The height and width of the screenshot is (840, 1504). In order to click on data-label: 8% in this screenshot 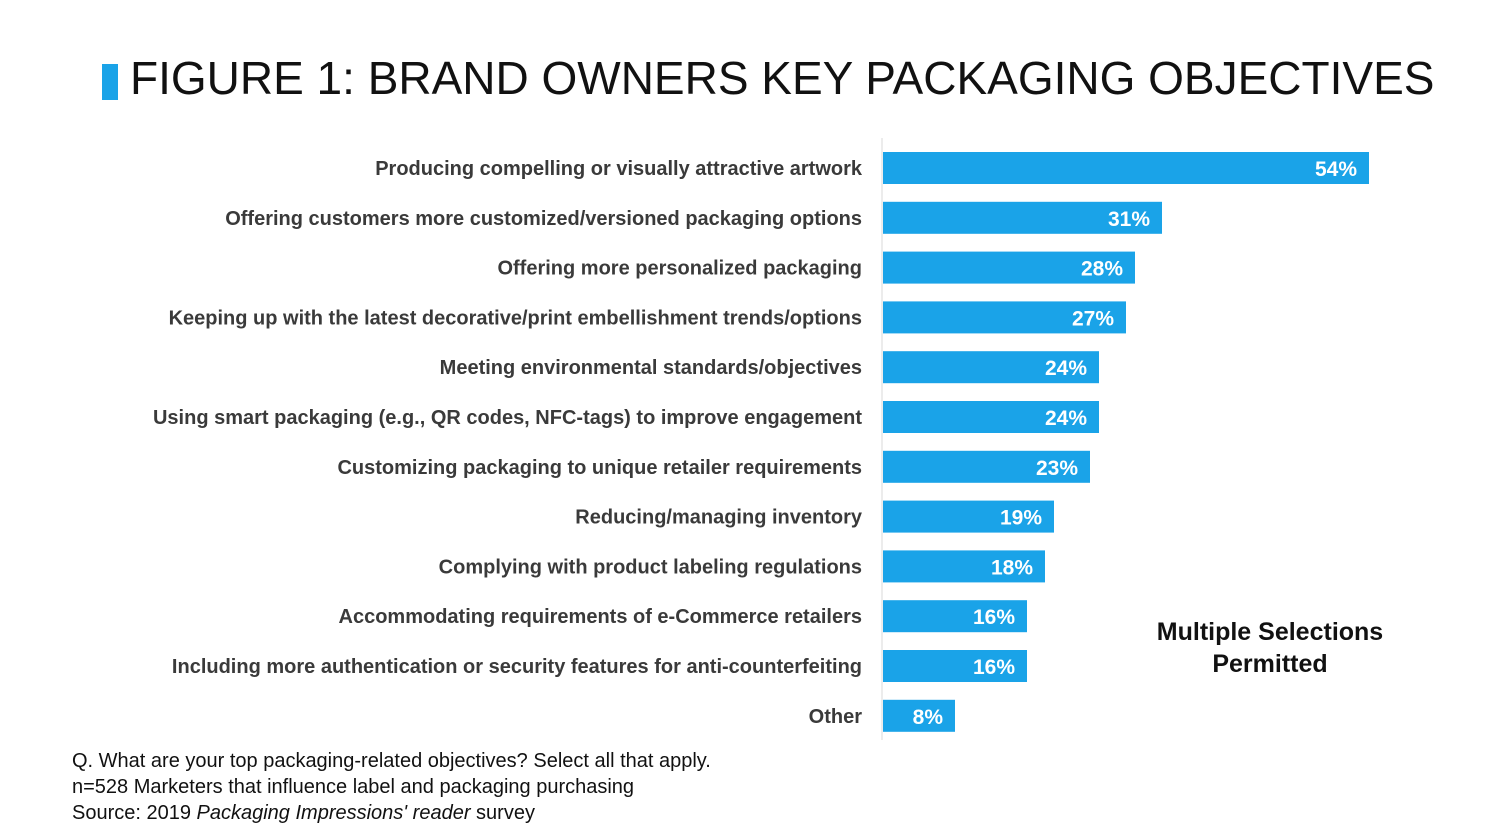, I will do `click(928, 717)`.